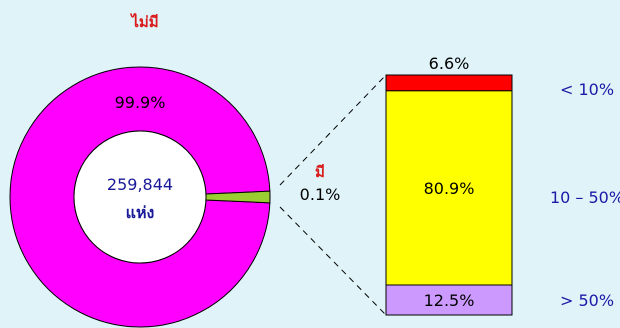 This screenshot has height=328, width=620. Describe the element at coordinates (140, 184) in the screenshot. I see `center-count-label: 259,844` at that location.